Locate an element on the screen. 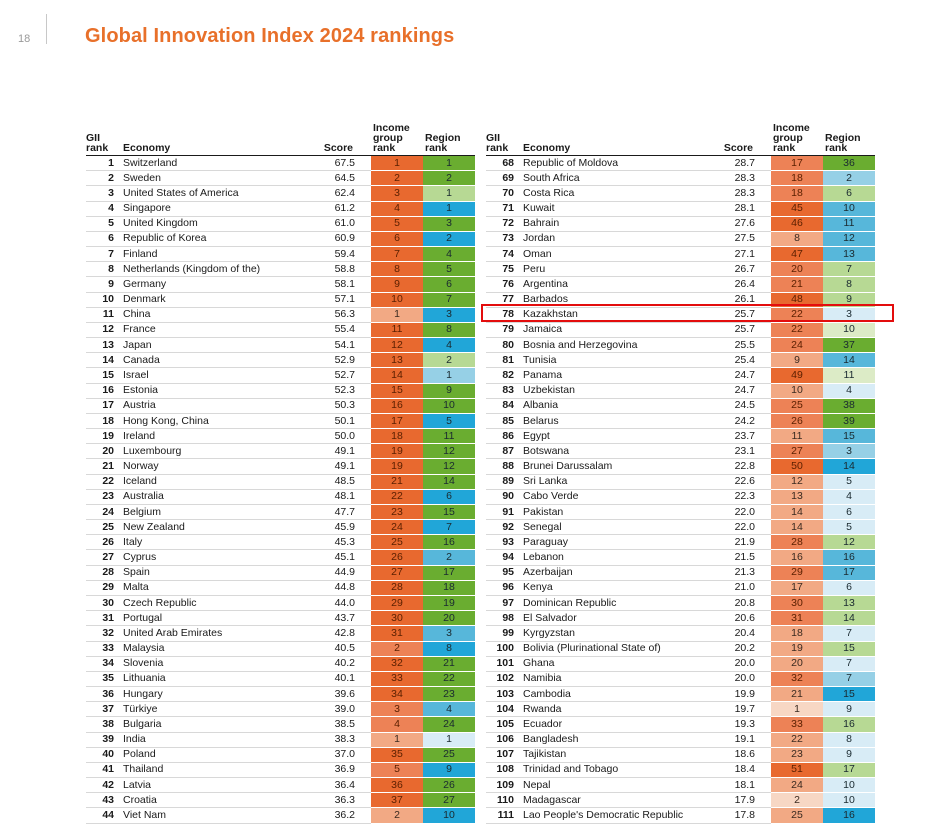  gii-rank: 79 is located at coordinates (504, 330).